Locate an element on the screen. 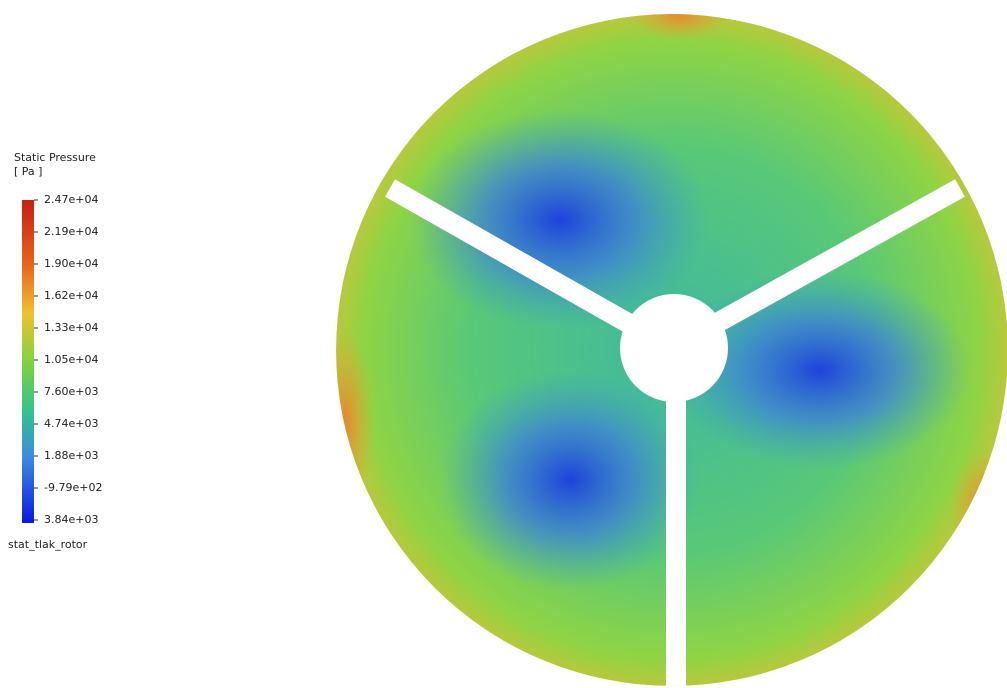 The image size is (1007, 688). legend-footer: stat_tlak_rotor is located at coordinates (48, 544).